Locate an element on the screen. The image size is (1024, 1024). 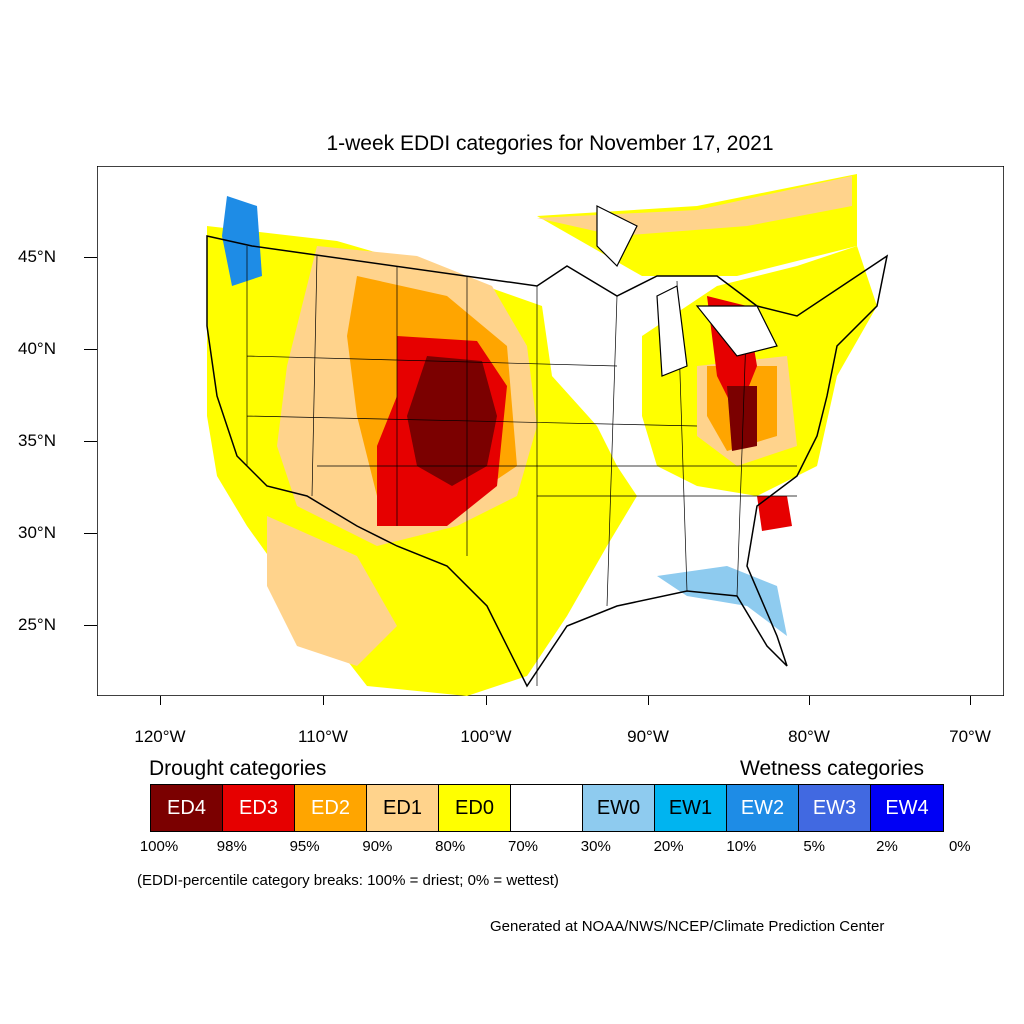
percent-break-label: 90% is located at coordinates (377, 846).